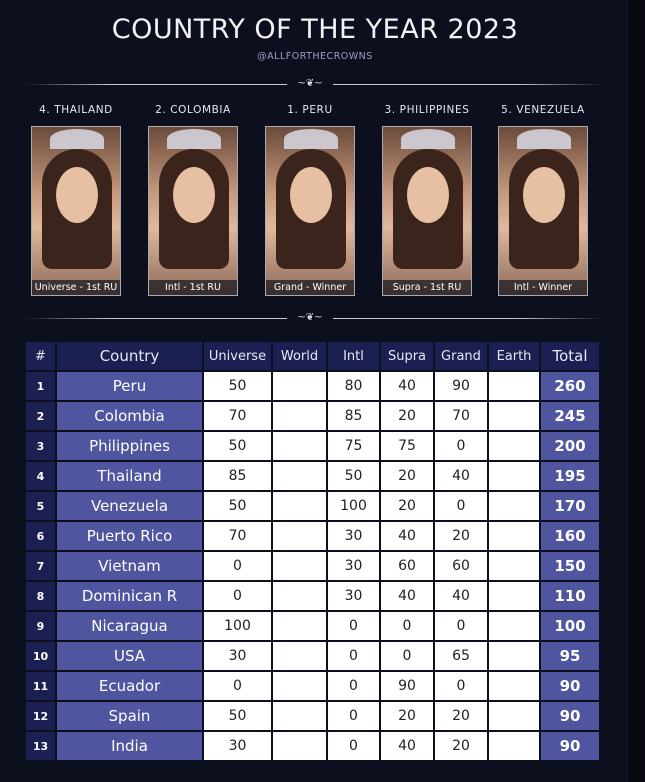 The image size is (645, 782). I want to click on table-row: 3 Philippines 50 75 75 0 200, so click(312, 446).